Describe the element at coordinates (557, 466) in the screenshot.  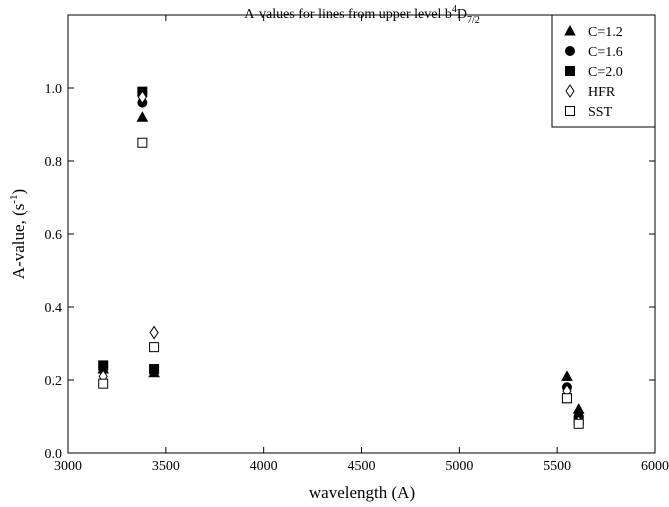
I see `x-tick-label: 5500` at that location.